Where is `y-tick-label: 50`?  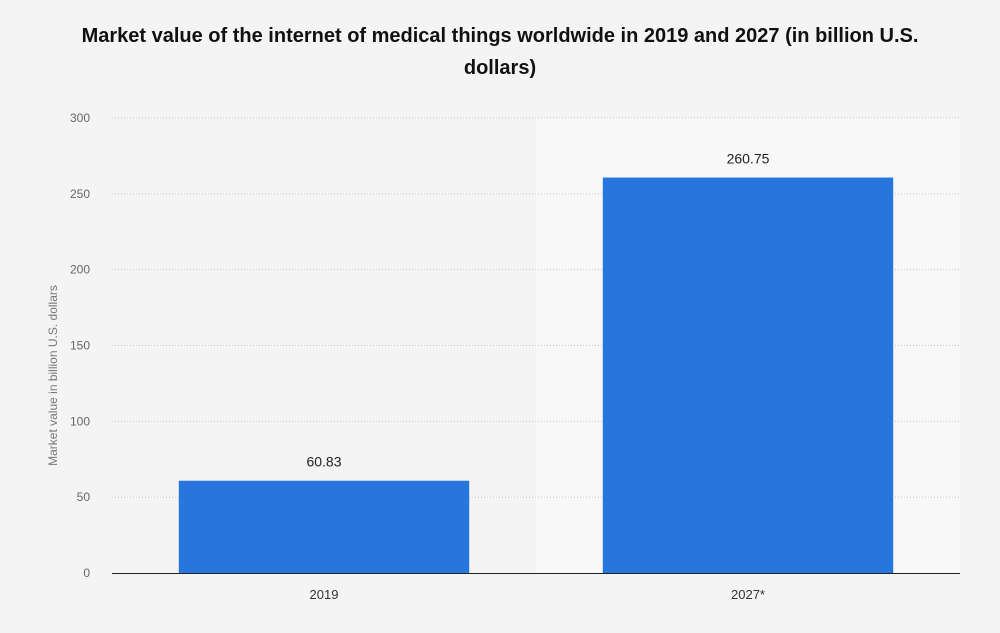
y-tick-label: 50 is located at coordinates (84, 497).